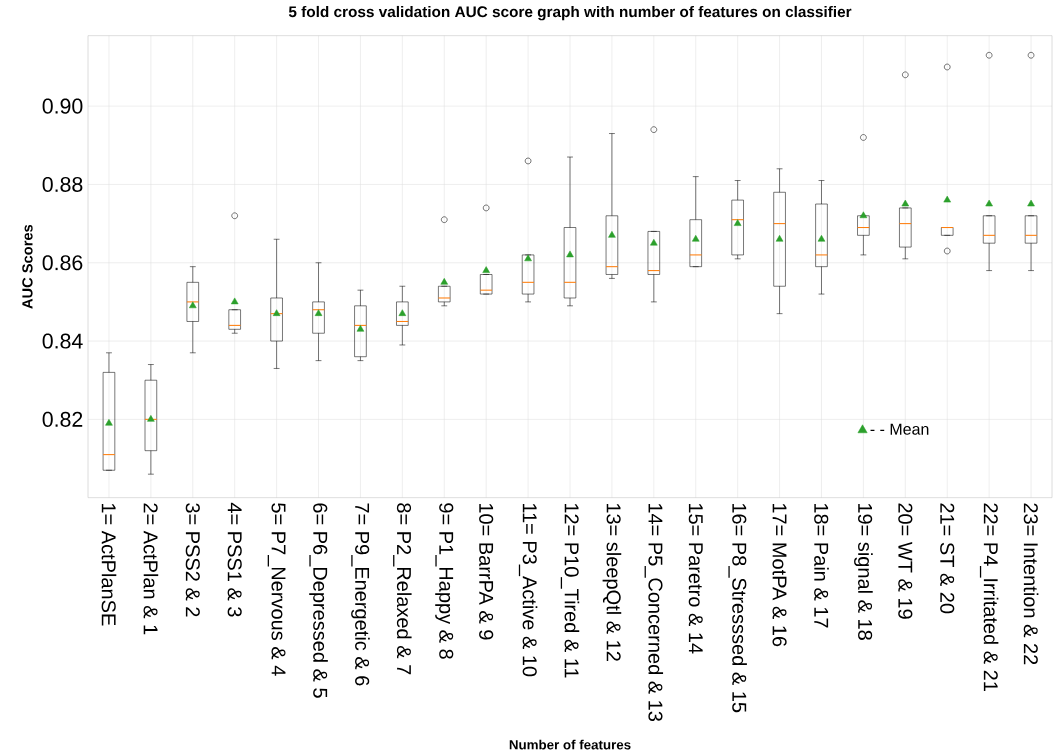 Image resolution: width=1054 pixels, height=751 pixels. Describe the element at coordinates (192, 560) in the screenshot. I see `x-tick-label: 3= PSS2 & 2` at that location.